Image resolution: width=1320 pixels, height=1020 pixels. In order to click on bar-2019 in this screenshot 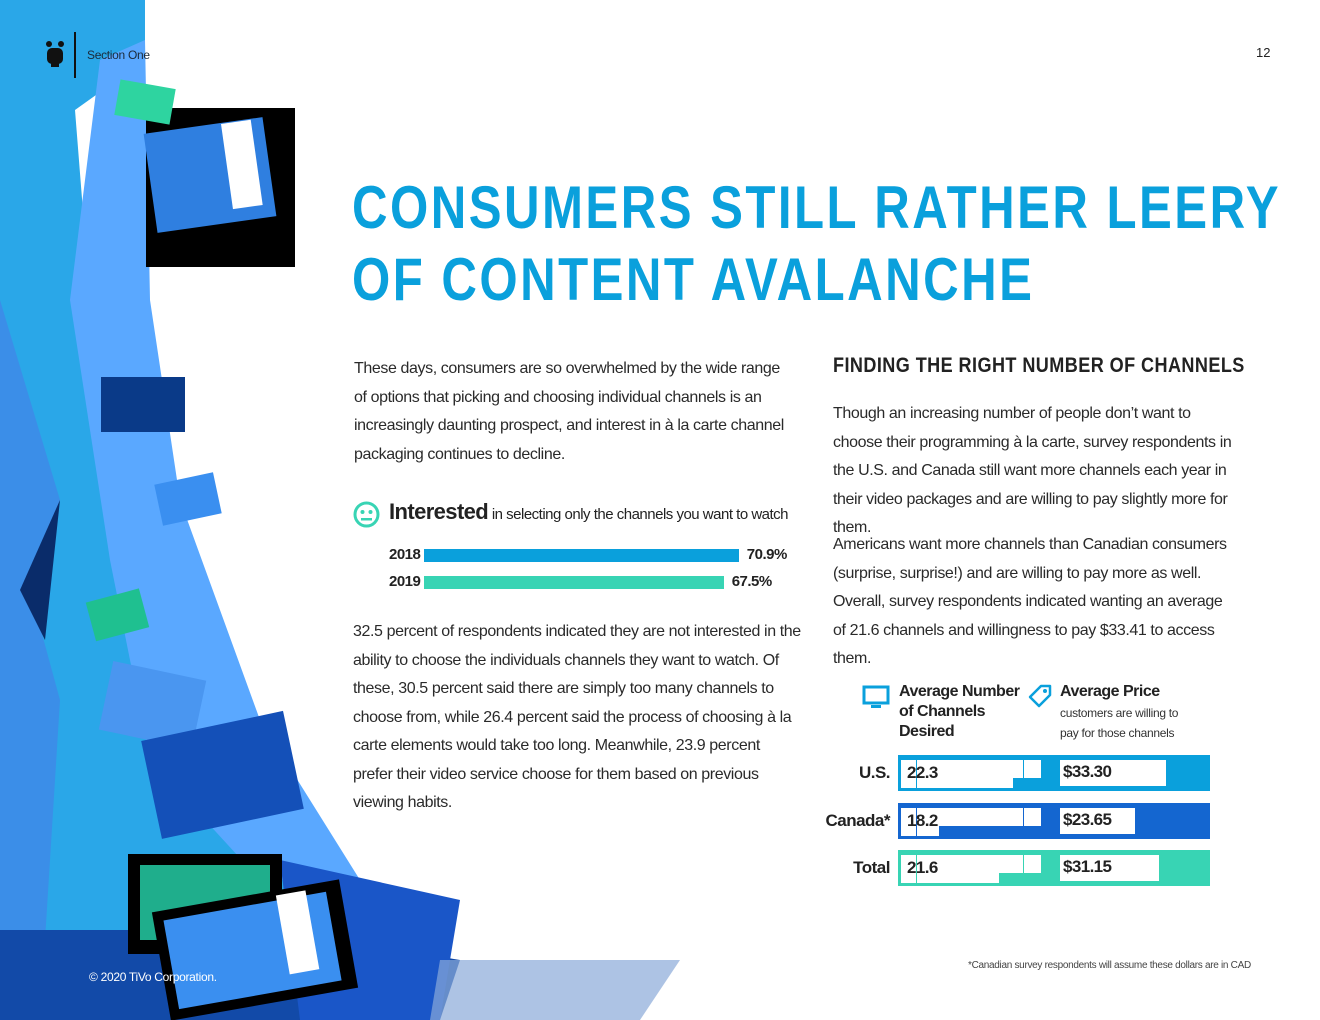, I will do `click(574, 582)`.